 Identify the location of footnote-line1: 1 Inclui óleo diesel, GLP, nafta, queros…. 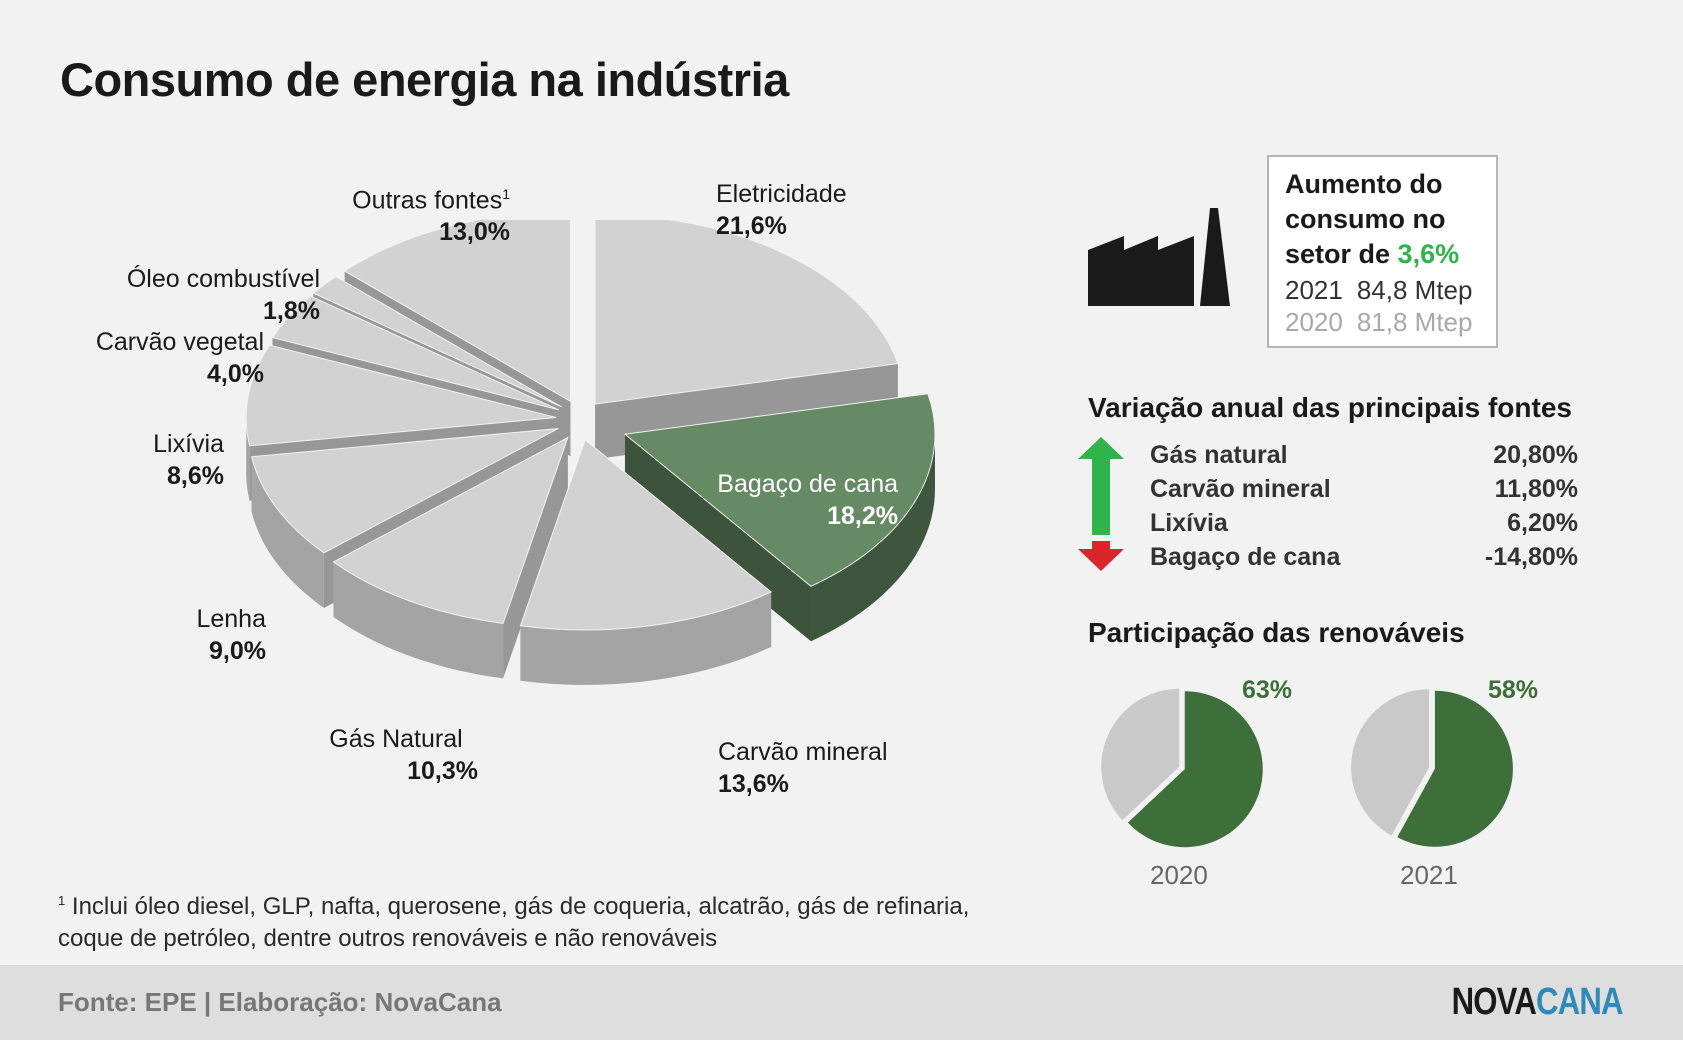
(513, 904).